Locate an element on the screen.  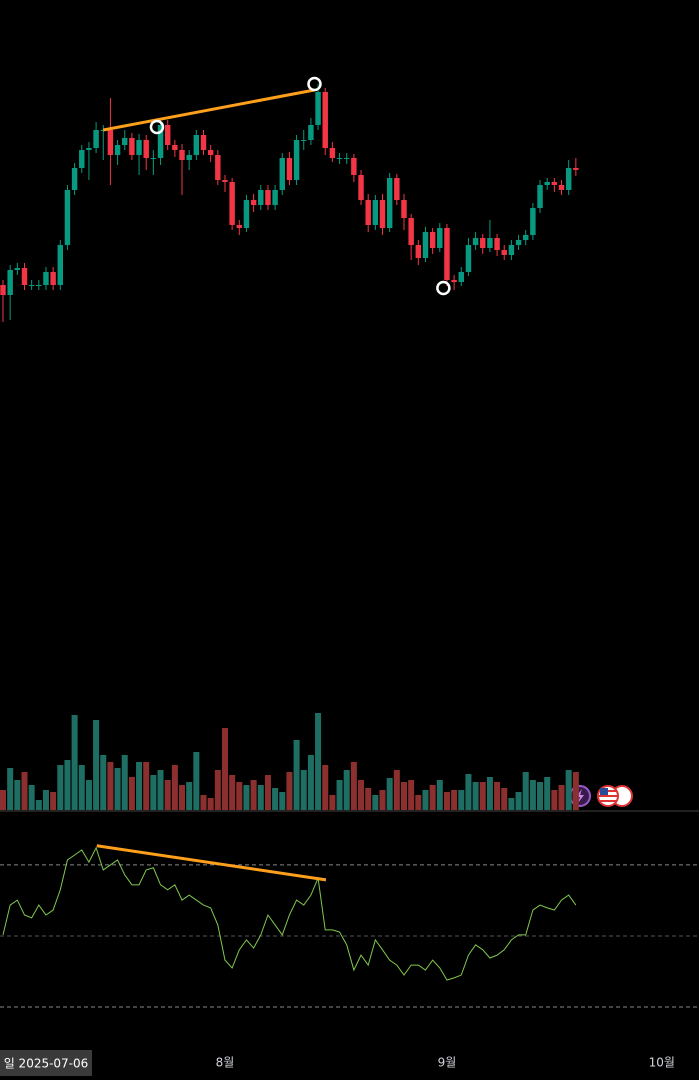
rsi-line is located at coordinates (289, 913).